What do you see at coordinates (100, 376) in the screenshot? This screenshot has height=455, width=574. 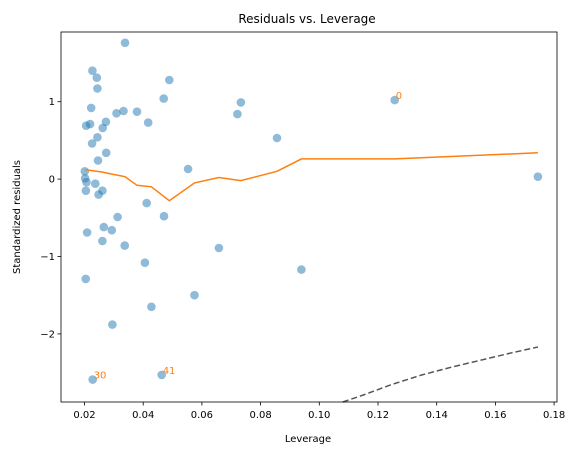 I see `point-annotation: 30` at bounding box center [100, 376].